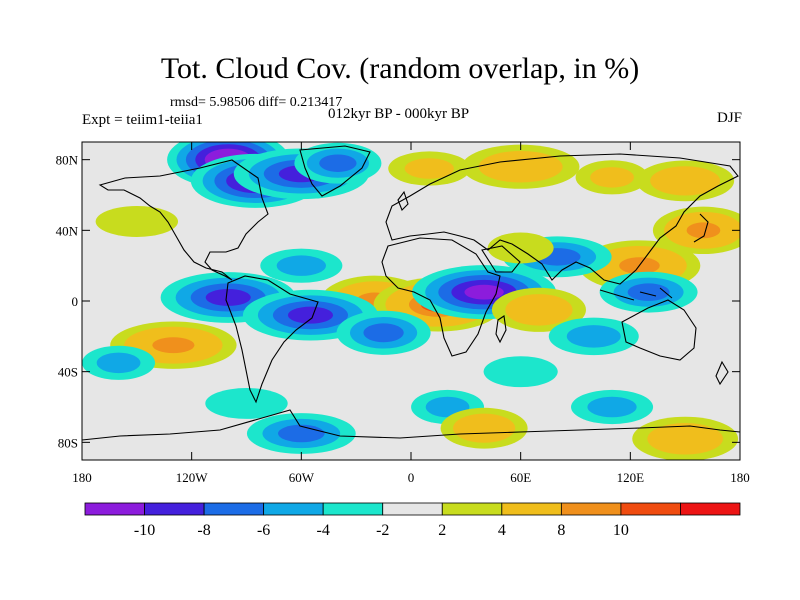  What do you see at coordinates (272, 339) in the screenshot?
I see `coastline-south-america` at bounding box center [272, 339].